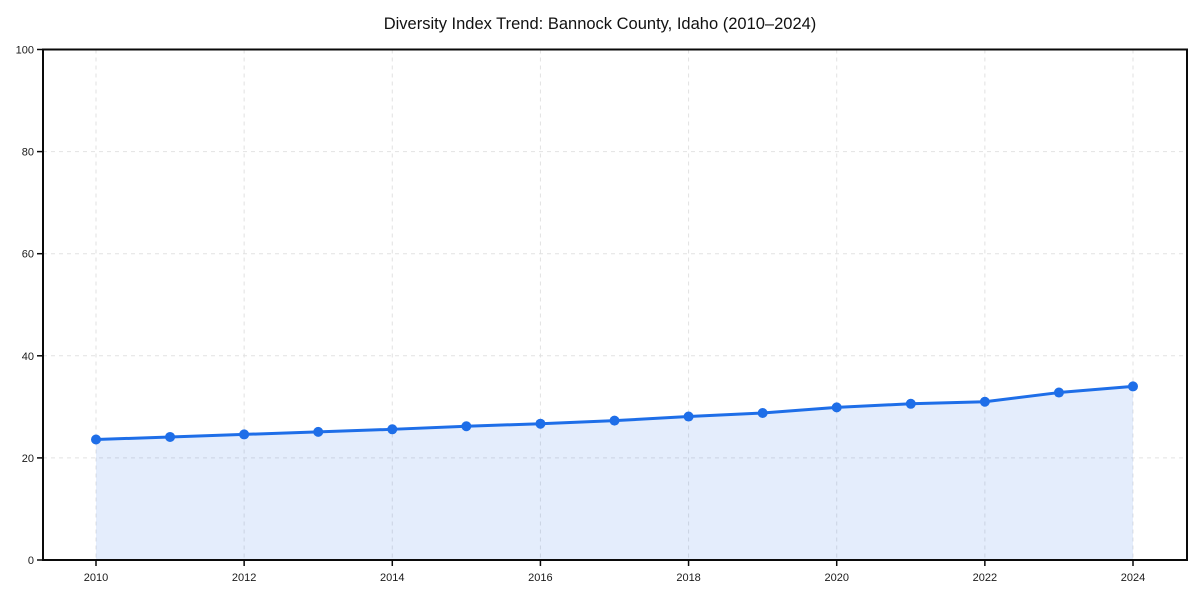 Image resolution: width=1200 pixels, height=600 pixels. I want to click on y-tick-label: 60, so click(28, 255).